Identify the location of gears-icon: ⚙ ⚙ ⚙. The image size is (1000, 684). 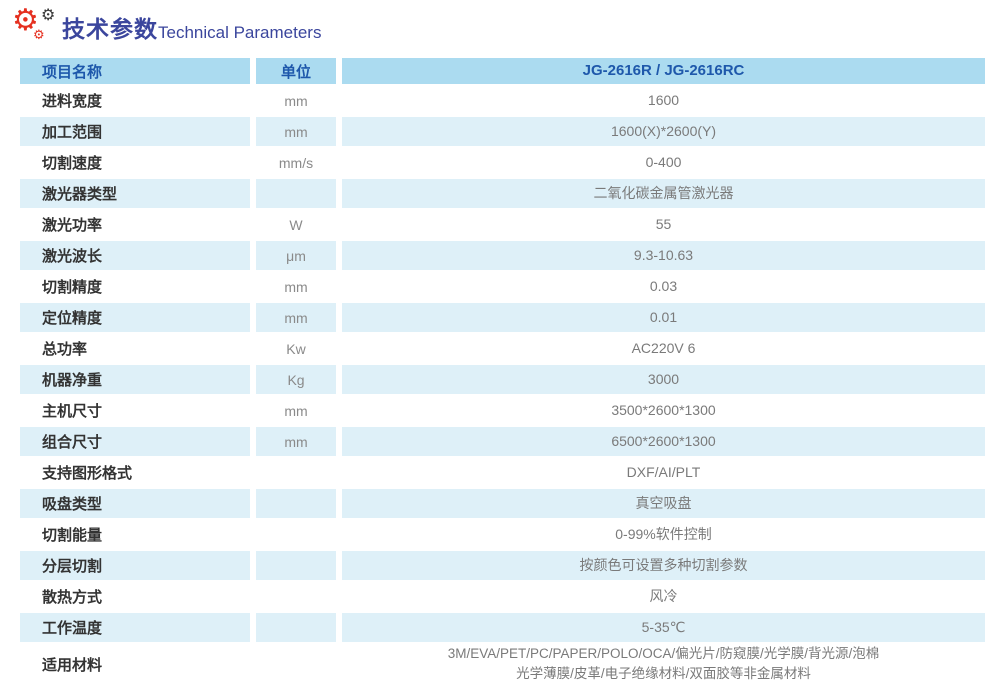
(37, 26).